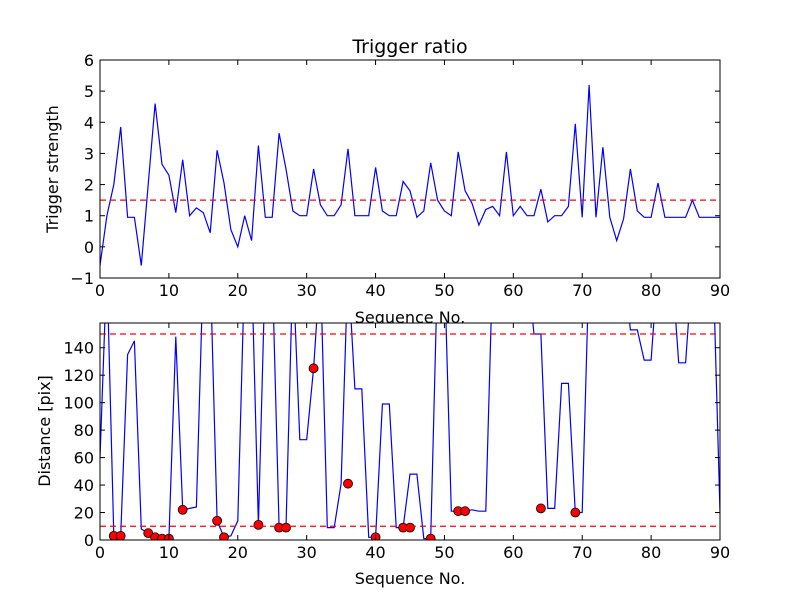  I want to click on y-tick-label: 40, so click(84, 485).